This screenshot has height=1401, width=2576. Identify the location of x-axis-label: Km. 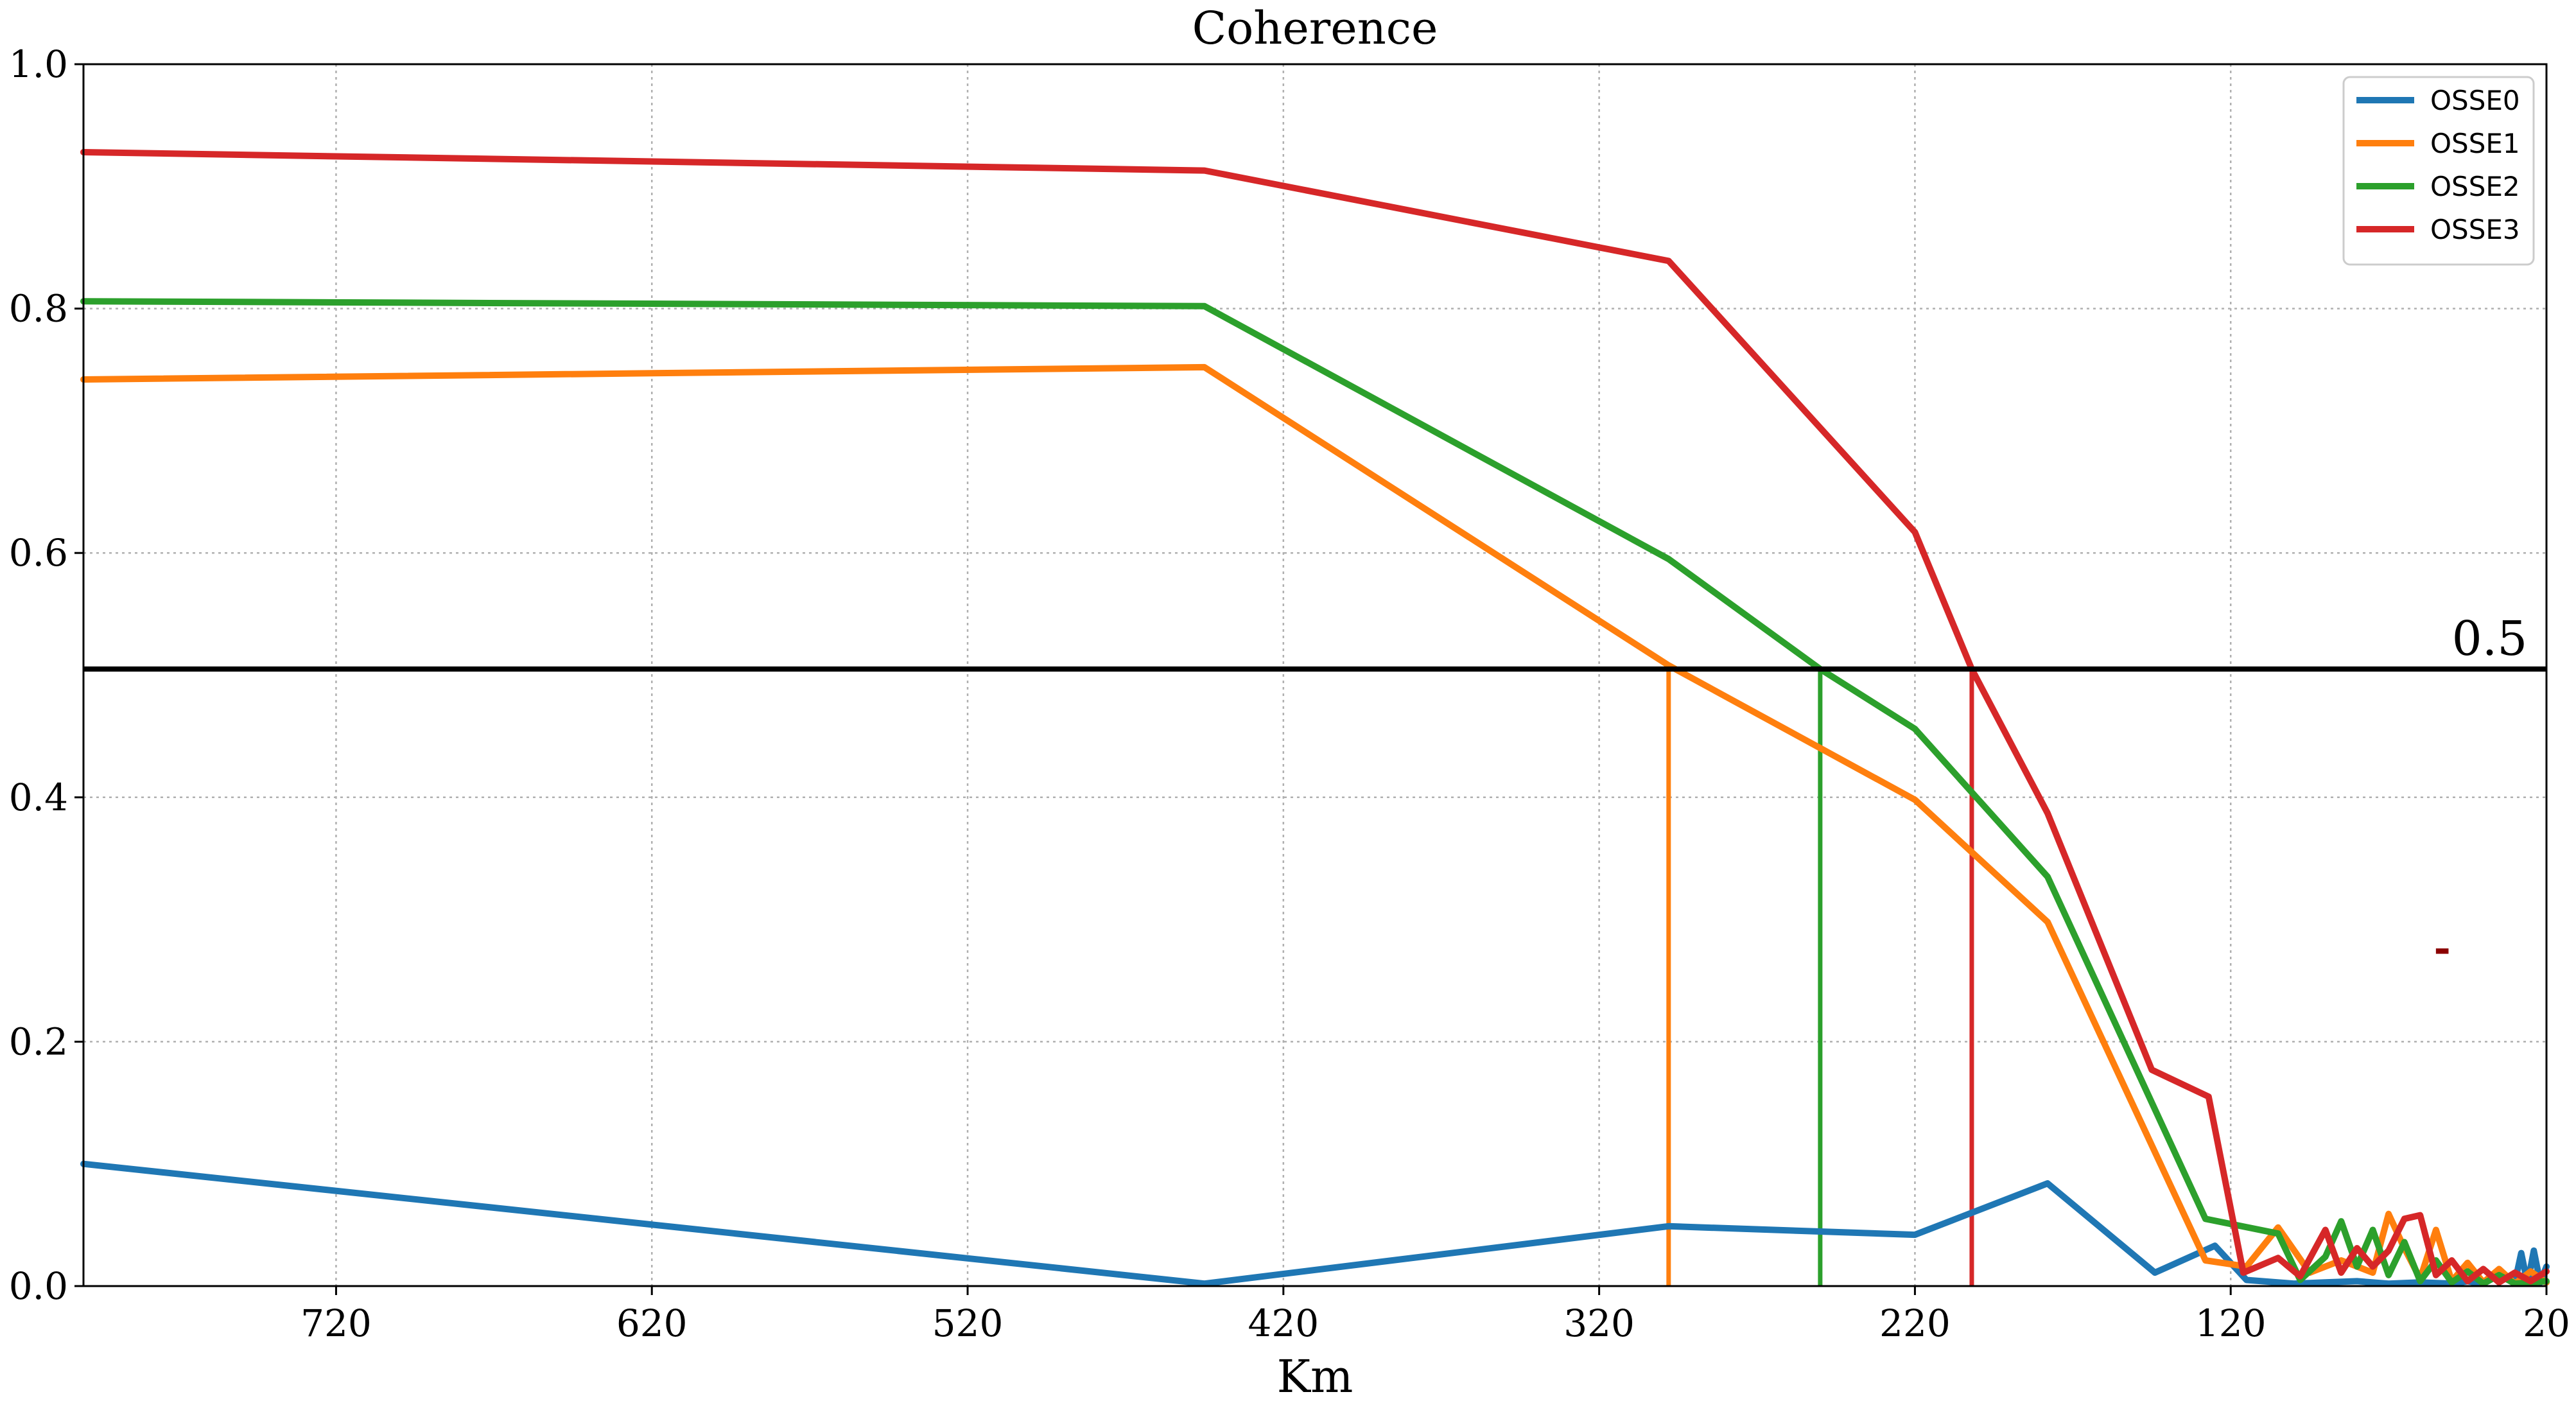
(1315, 1375).